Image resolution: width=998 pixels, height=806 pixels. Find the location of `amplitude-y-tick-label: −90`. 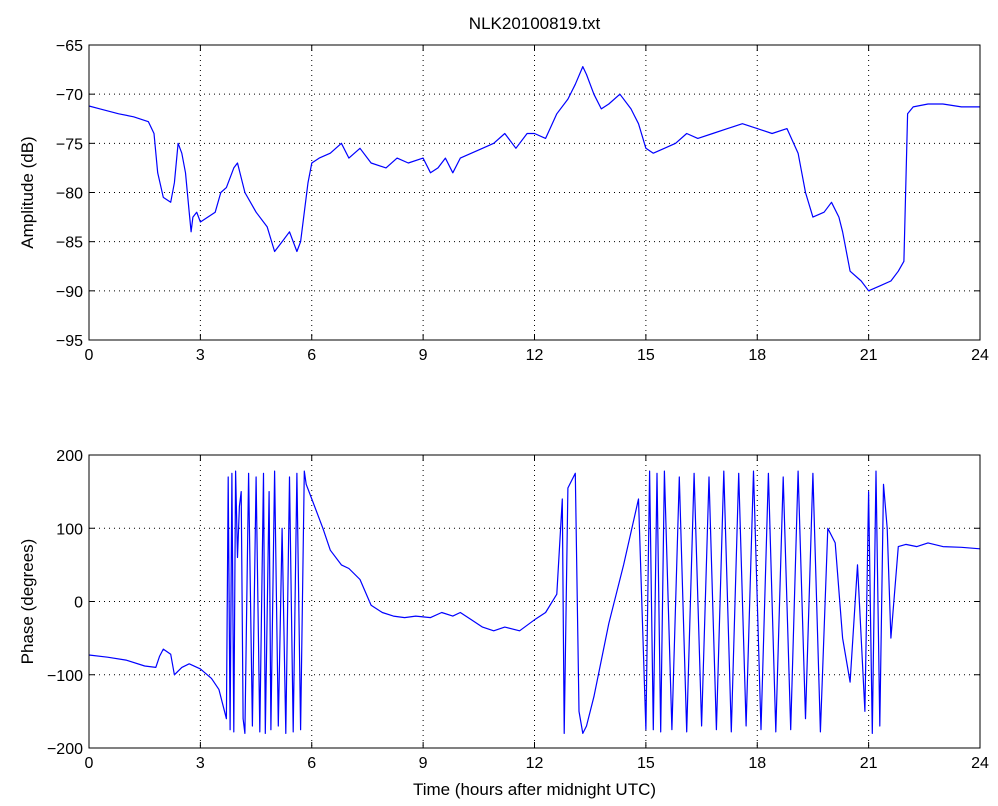

amplitude-y-tick-label: −90 is located at coordinates (69, 292).